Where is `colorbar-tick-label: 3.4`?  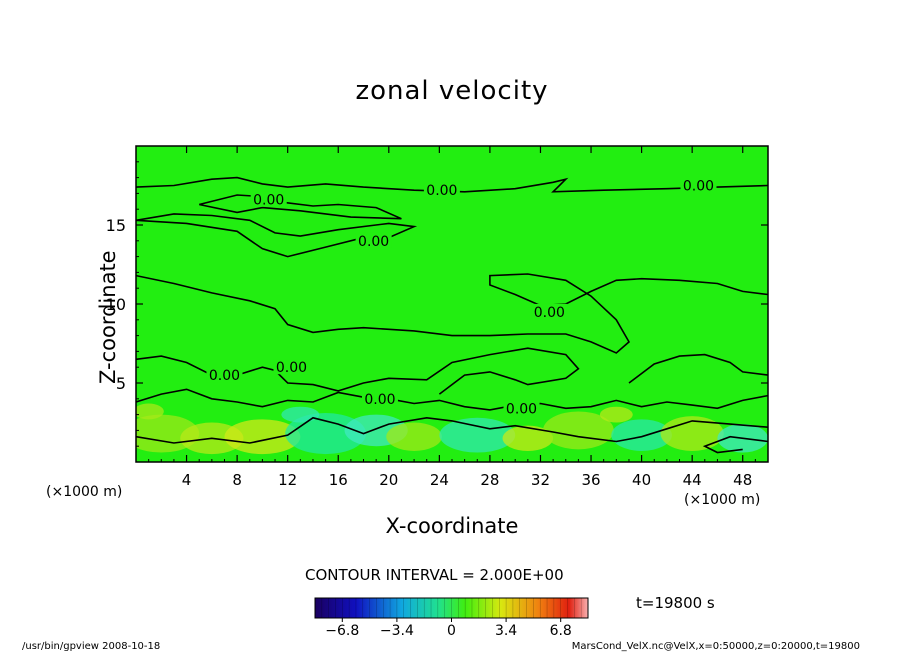
colorbar-tick-label: 3.4 is located at coordinates (506, 631).